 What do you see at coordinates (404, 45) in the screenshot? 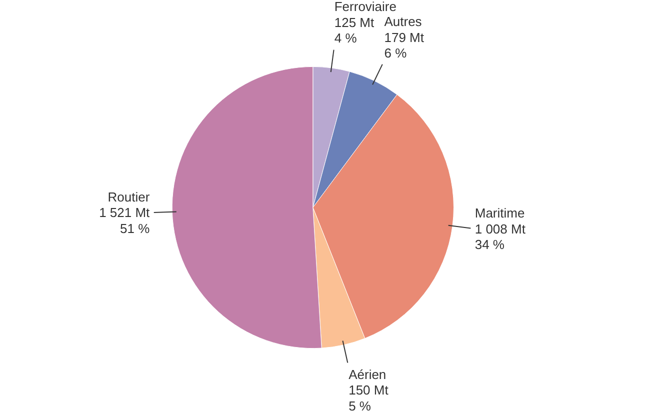
I see `data-label: 179 Mt 6 %` at bounding box center [404, 45].